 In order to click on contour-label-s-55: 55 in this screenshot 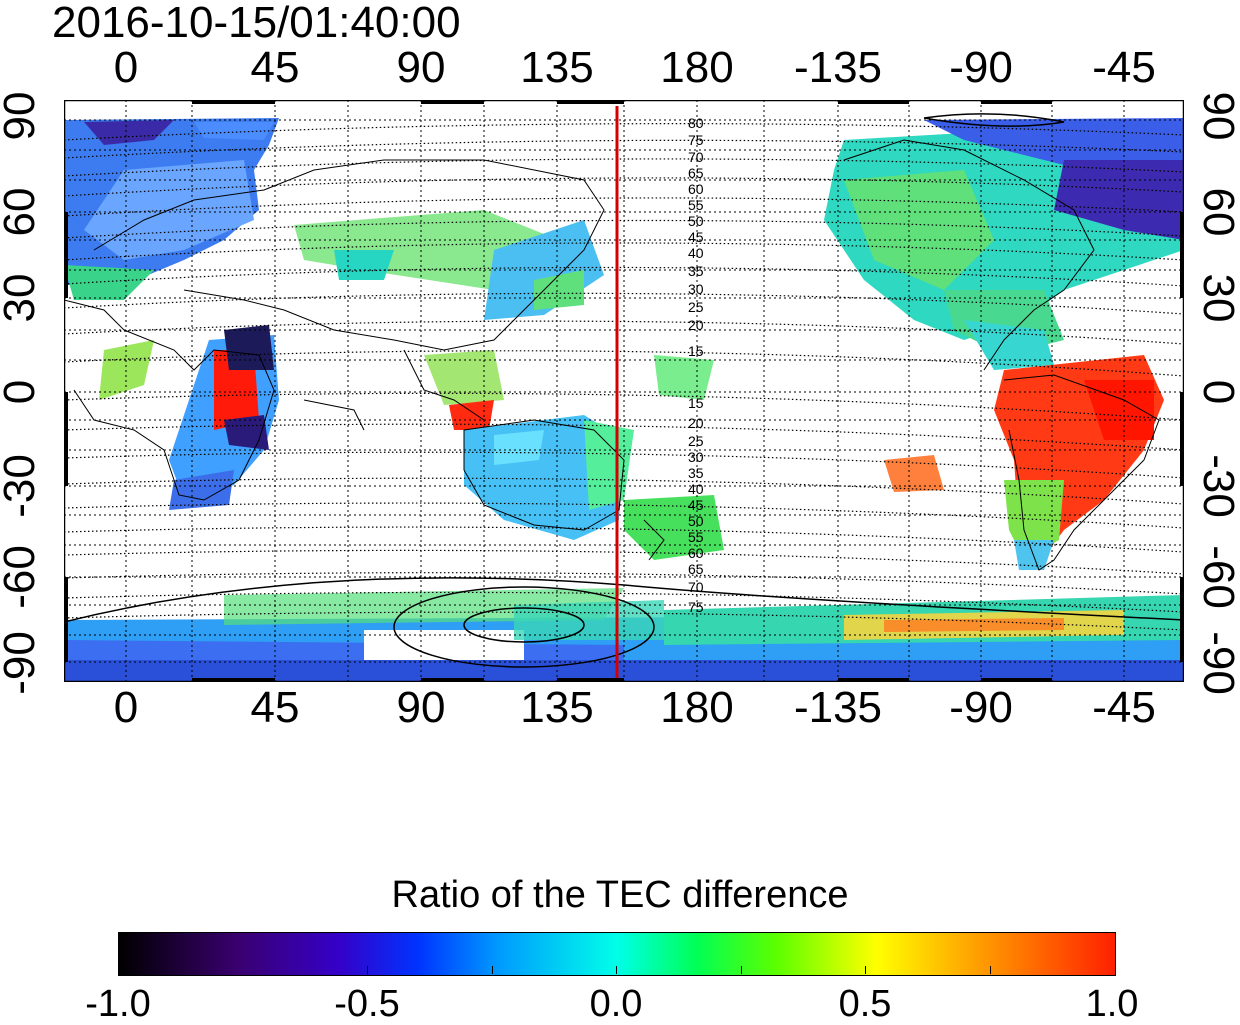, I will do `click(696, 537)`.